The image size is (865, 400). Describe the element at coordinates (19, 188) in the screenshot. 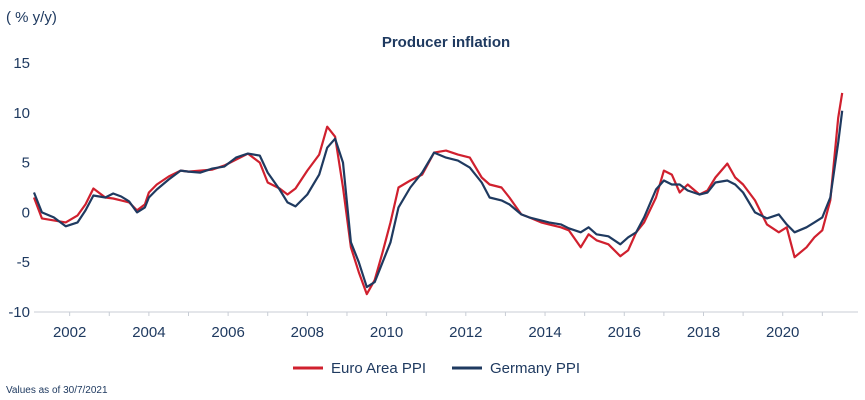

I see `y-axis-ticks: -10 -5 0 5 10 15` at that location.